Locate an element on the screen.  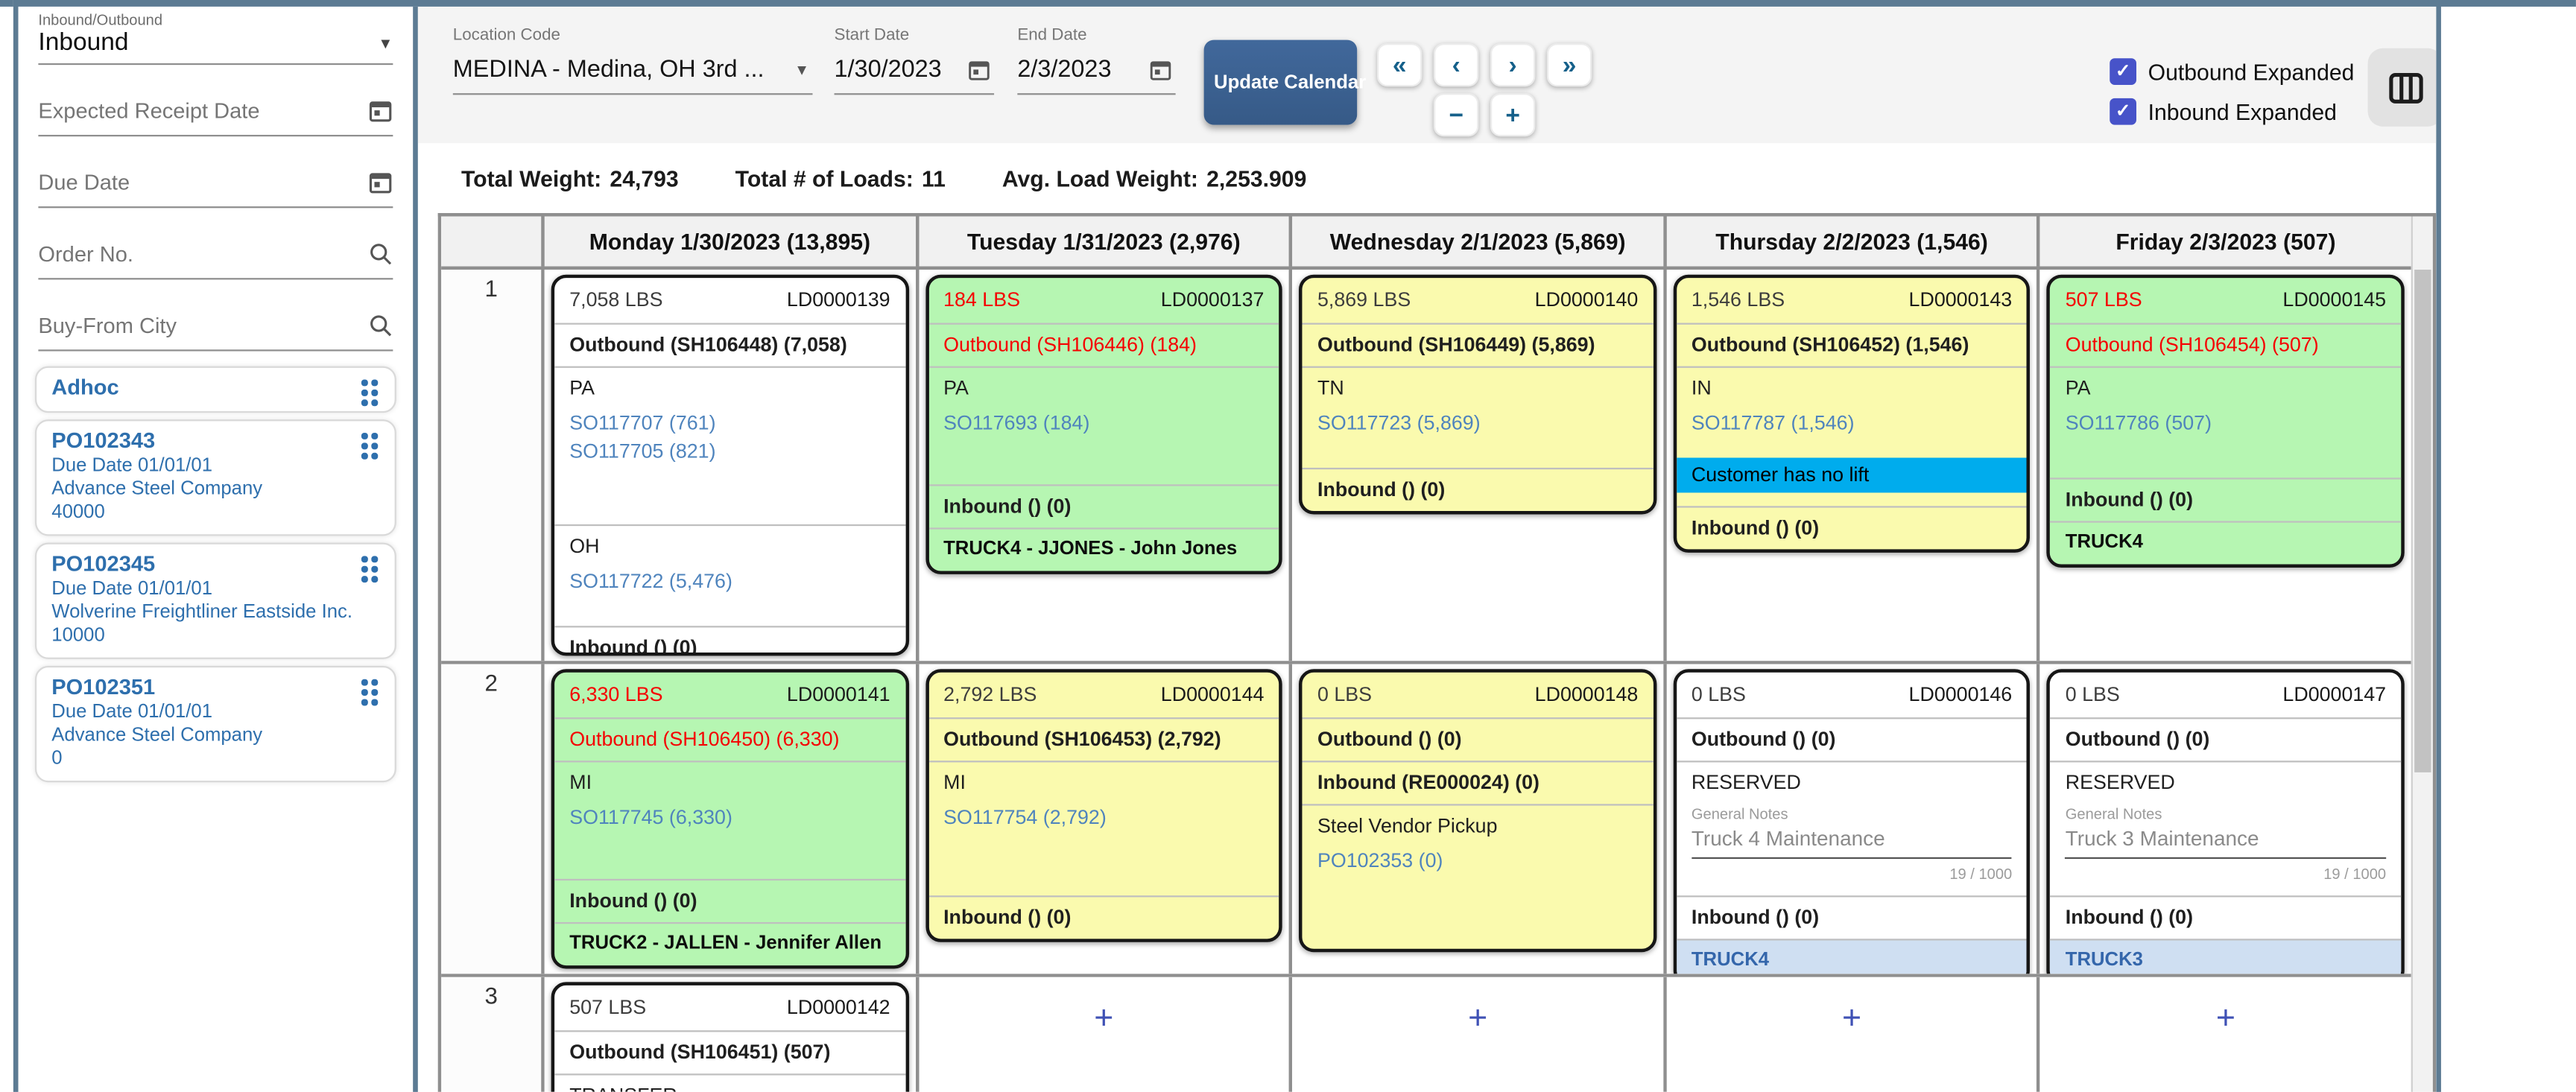
order-link: PO102353 (0) is located at coordinates (1380, 860).